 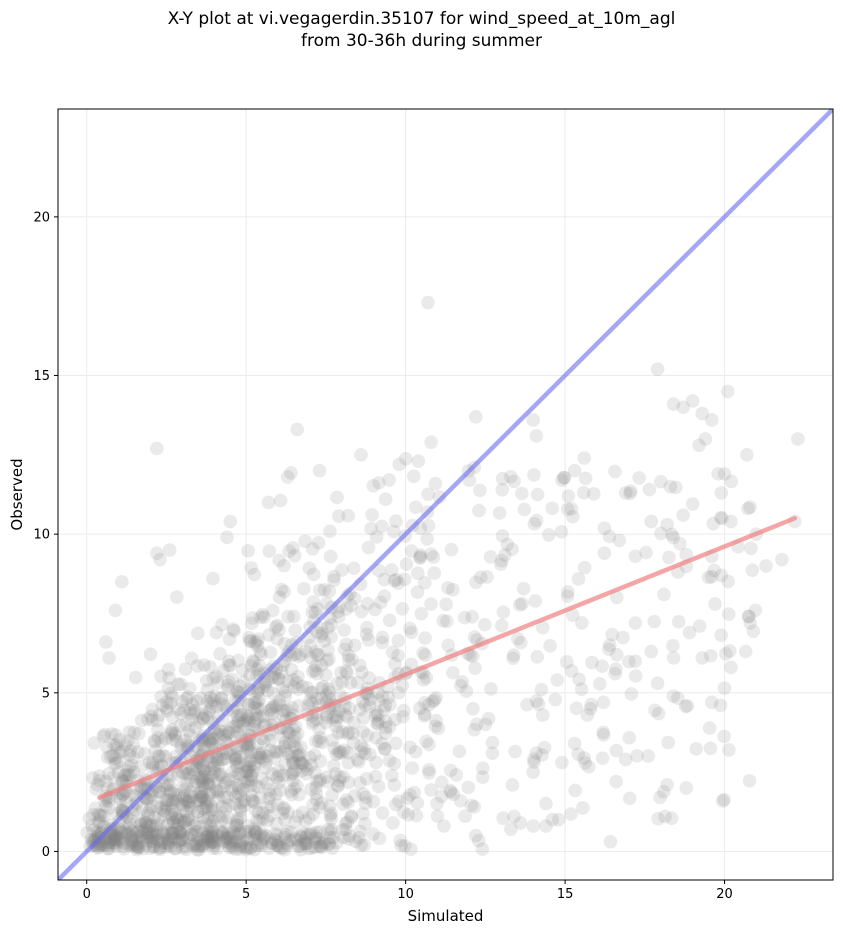 I want to click on y-tick-label: 15, so click(x=41, y=376).